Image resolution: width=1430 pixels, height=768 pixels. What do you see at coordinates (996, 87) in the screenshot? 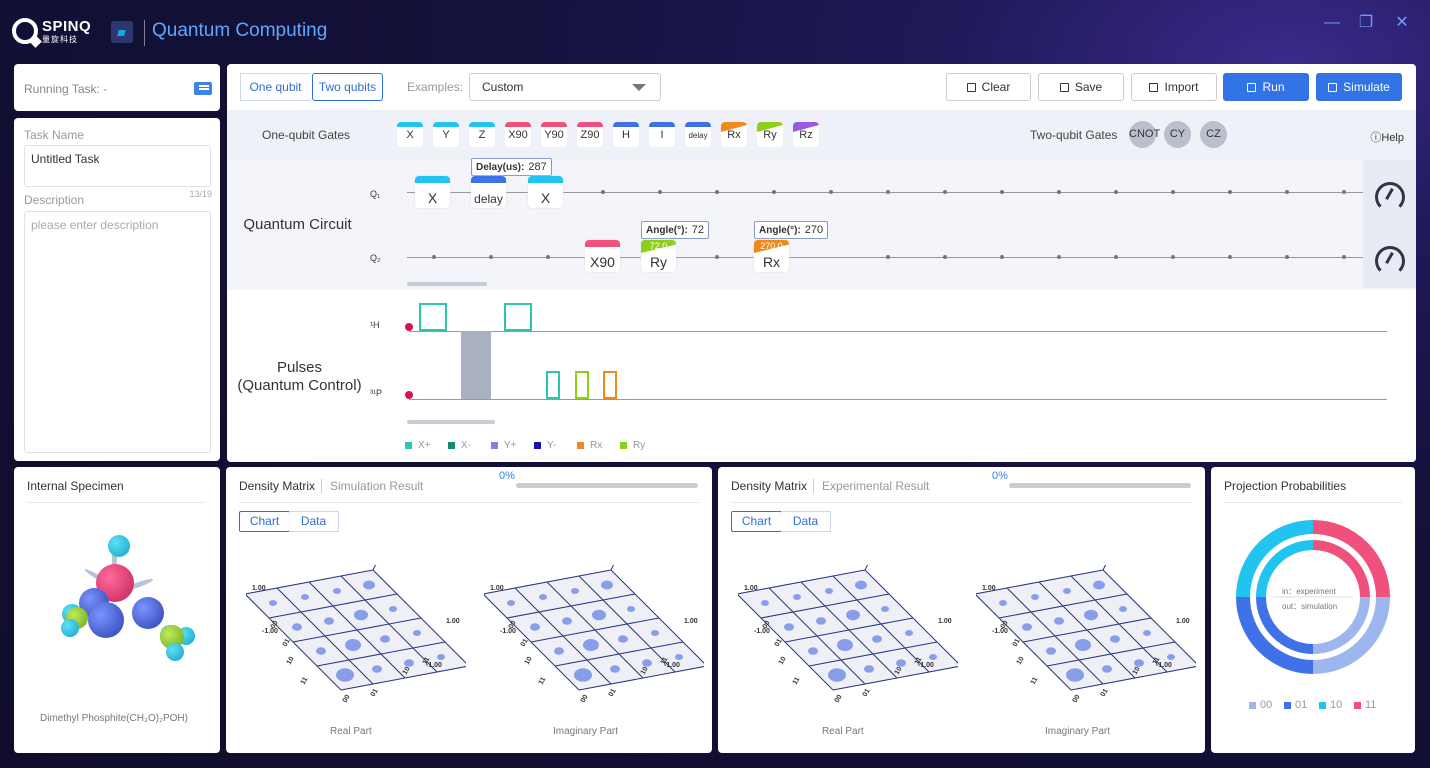
I see `clear-label: Clear` at bounding box center [996, 87].